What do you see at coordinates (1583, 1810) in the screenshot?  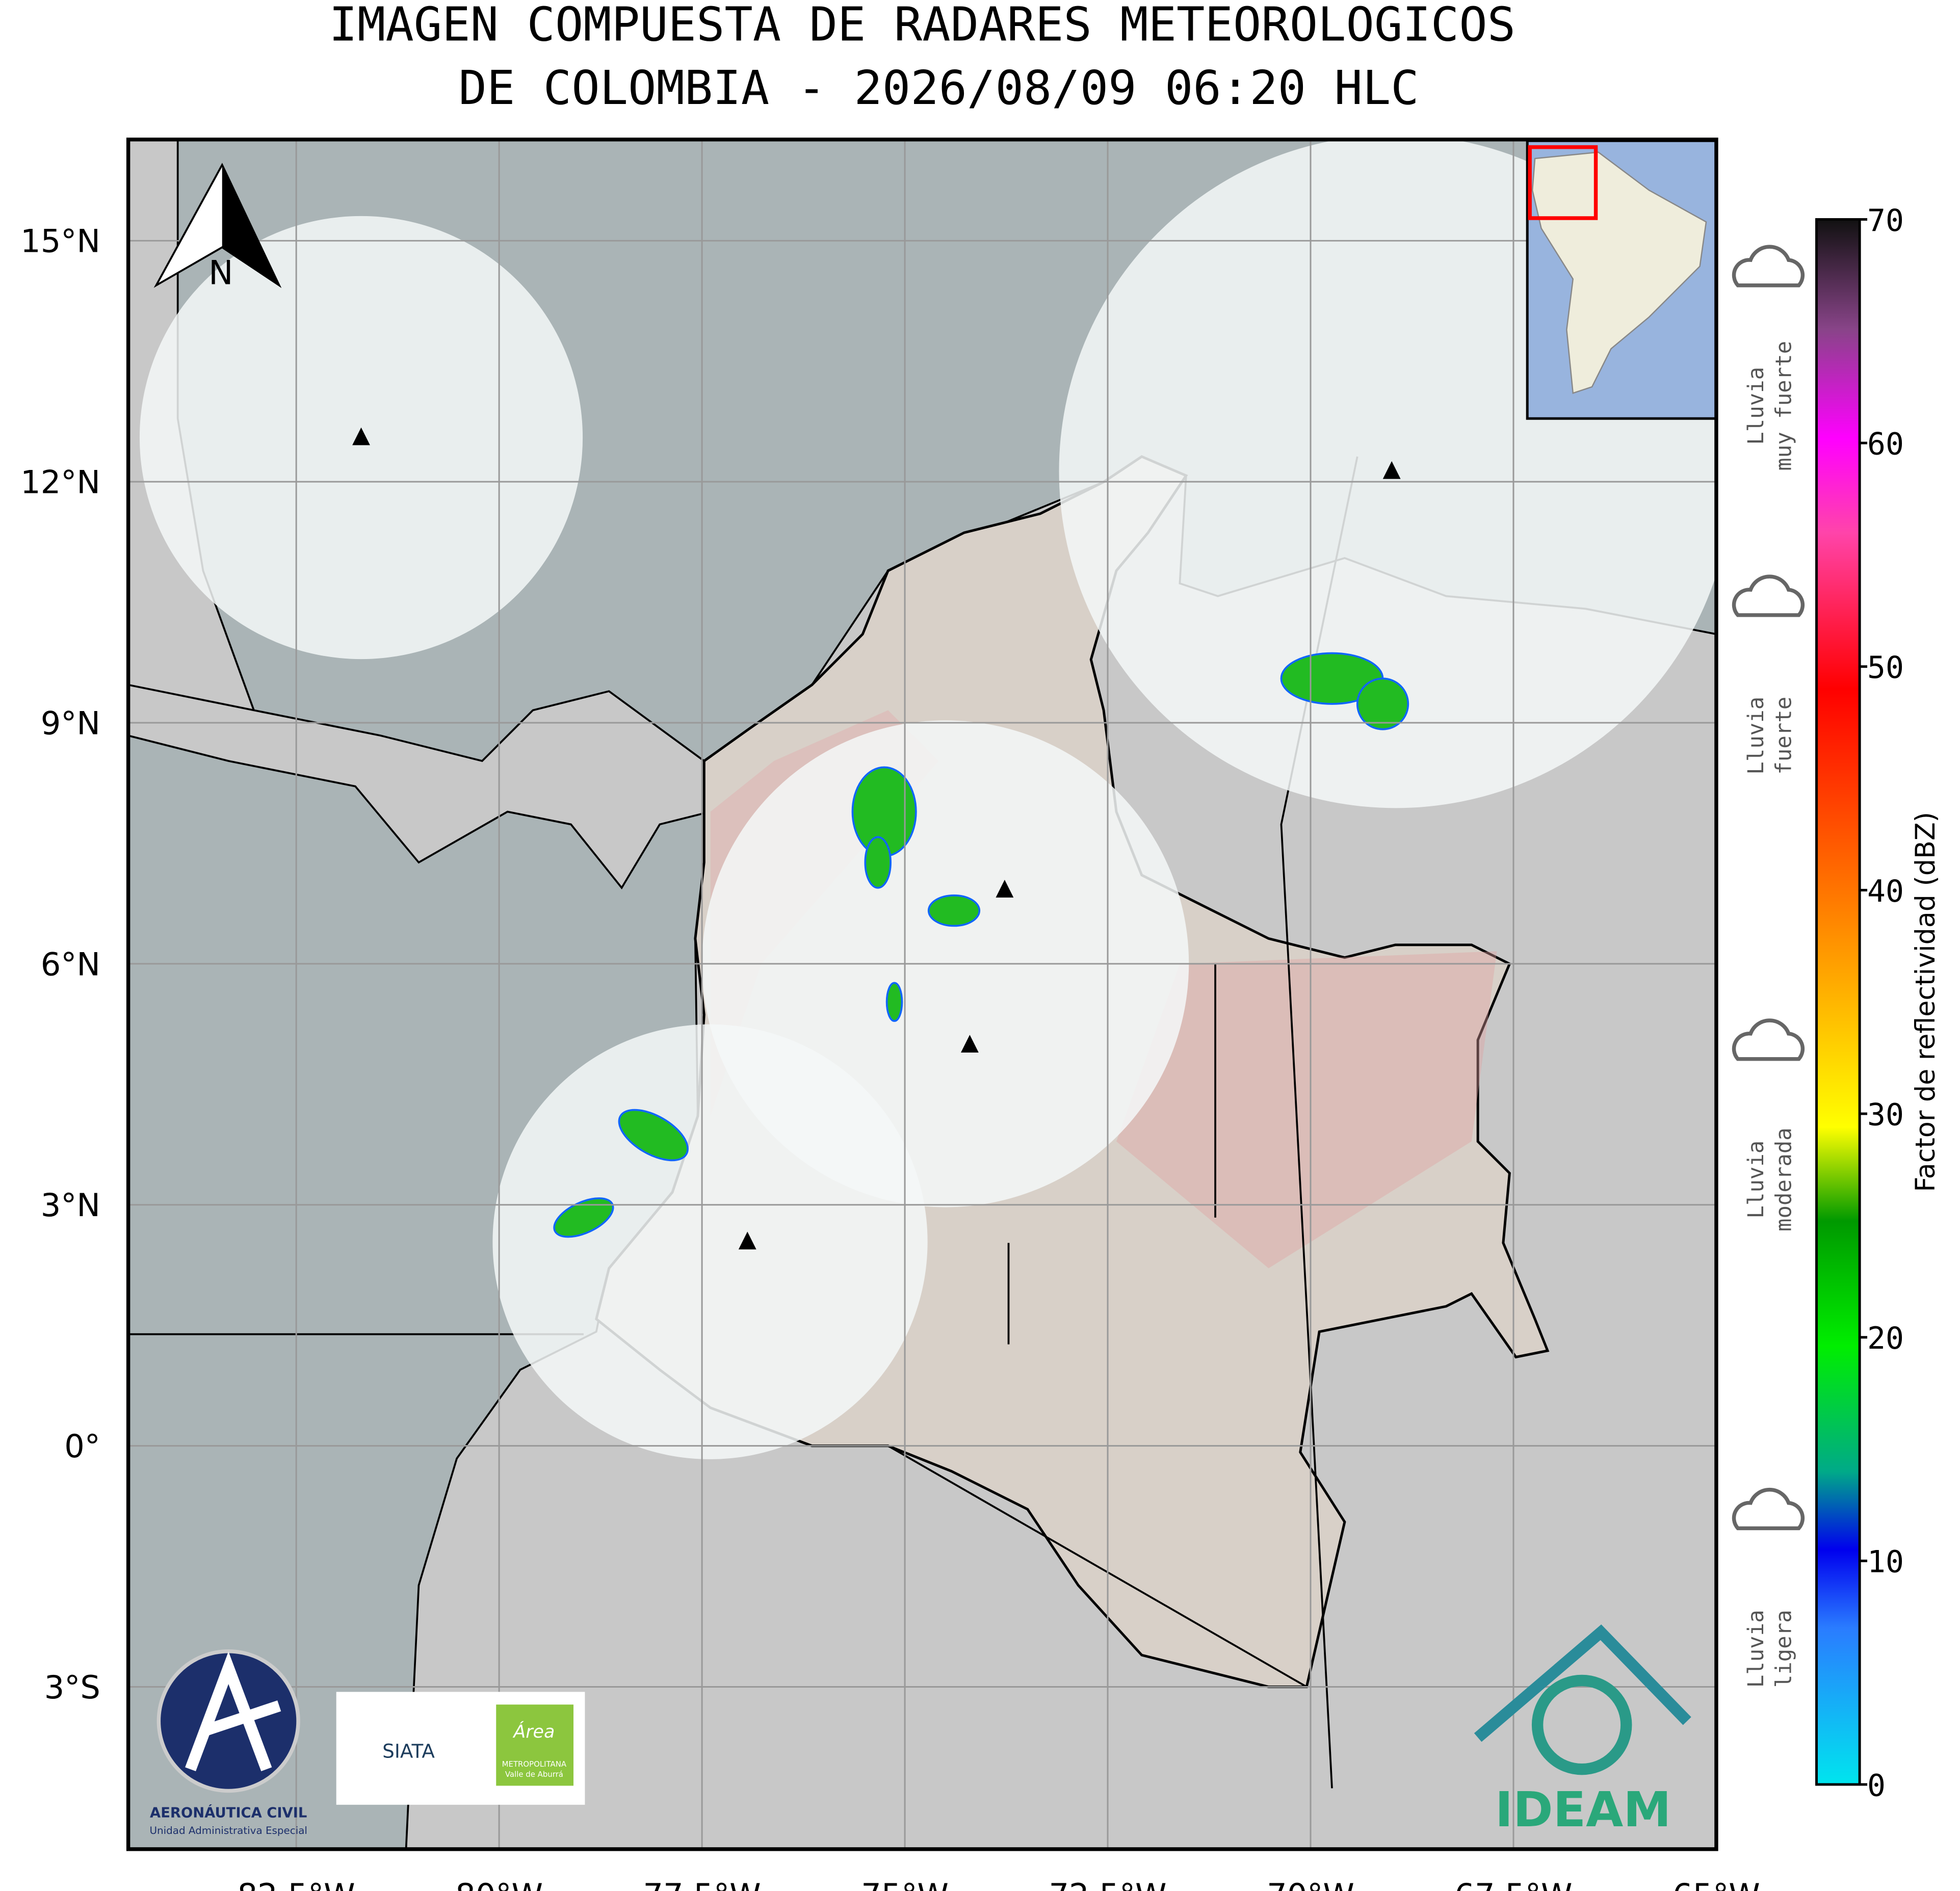 I see `ideam-logo: IDEAM` at bounding box center [1583, 1810].